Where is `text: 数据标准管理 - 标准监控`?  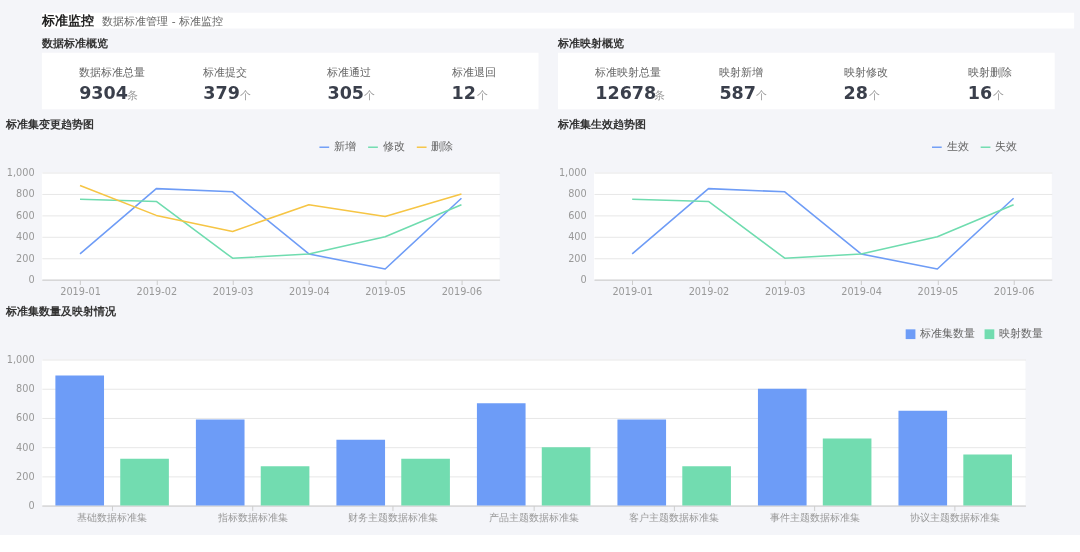
text: 数据标准管理 - 标准监控 is located at coordinates (162, 21).